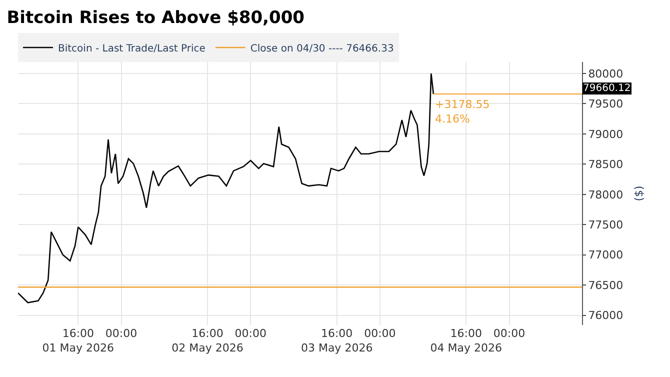  I want to click on annotation: +3178.55 4.16%, so click(462, 112).